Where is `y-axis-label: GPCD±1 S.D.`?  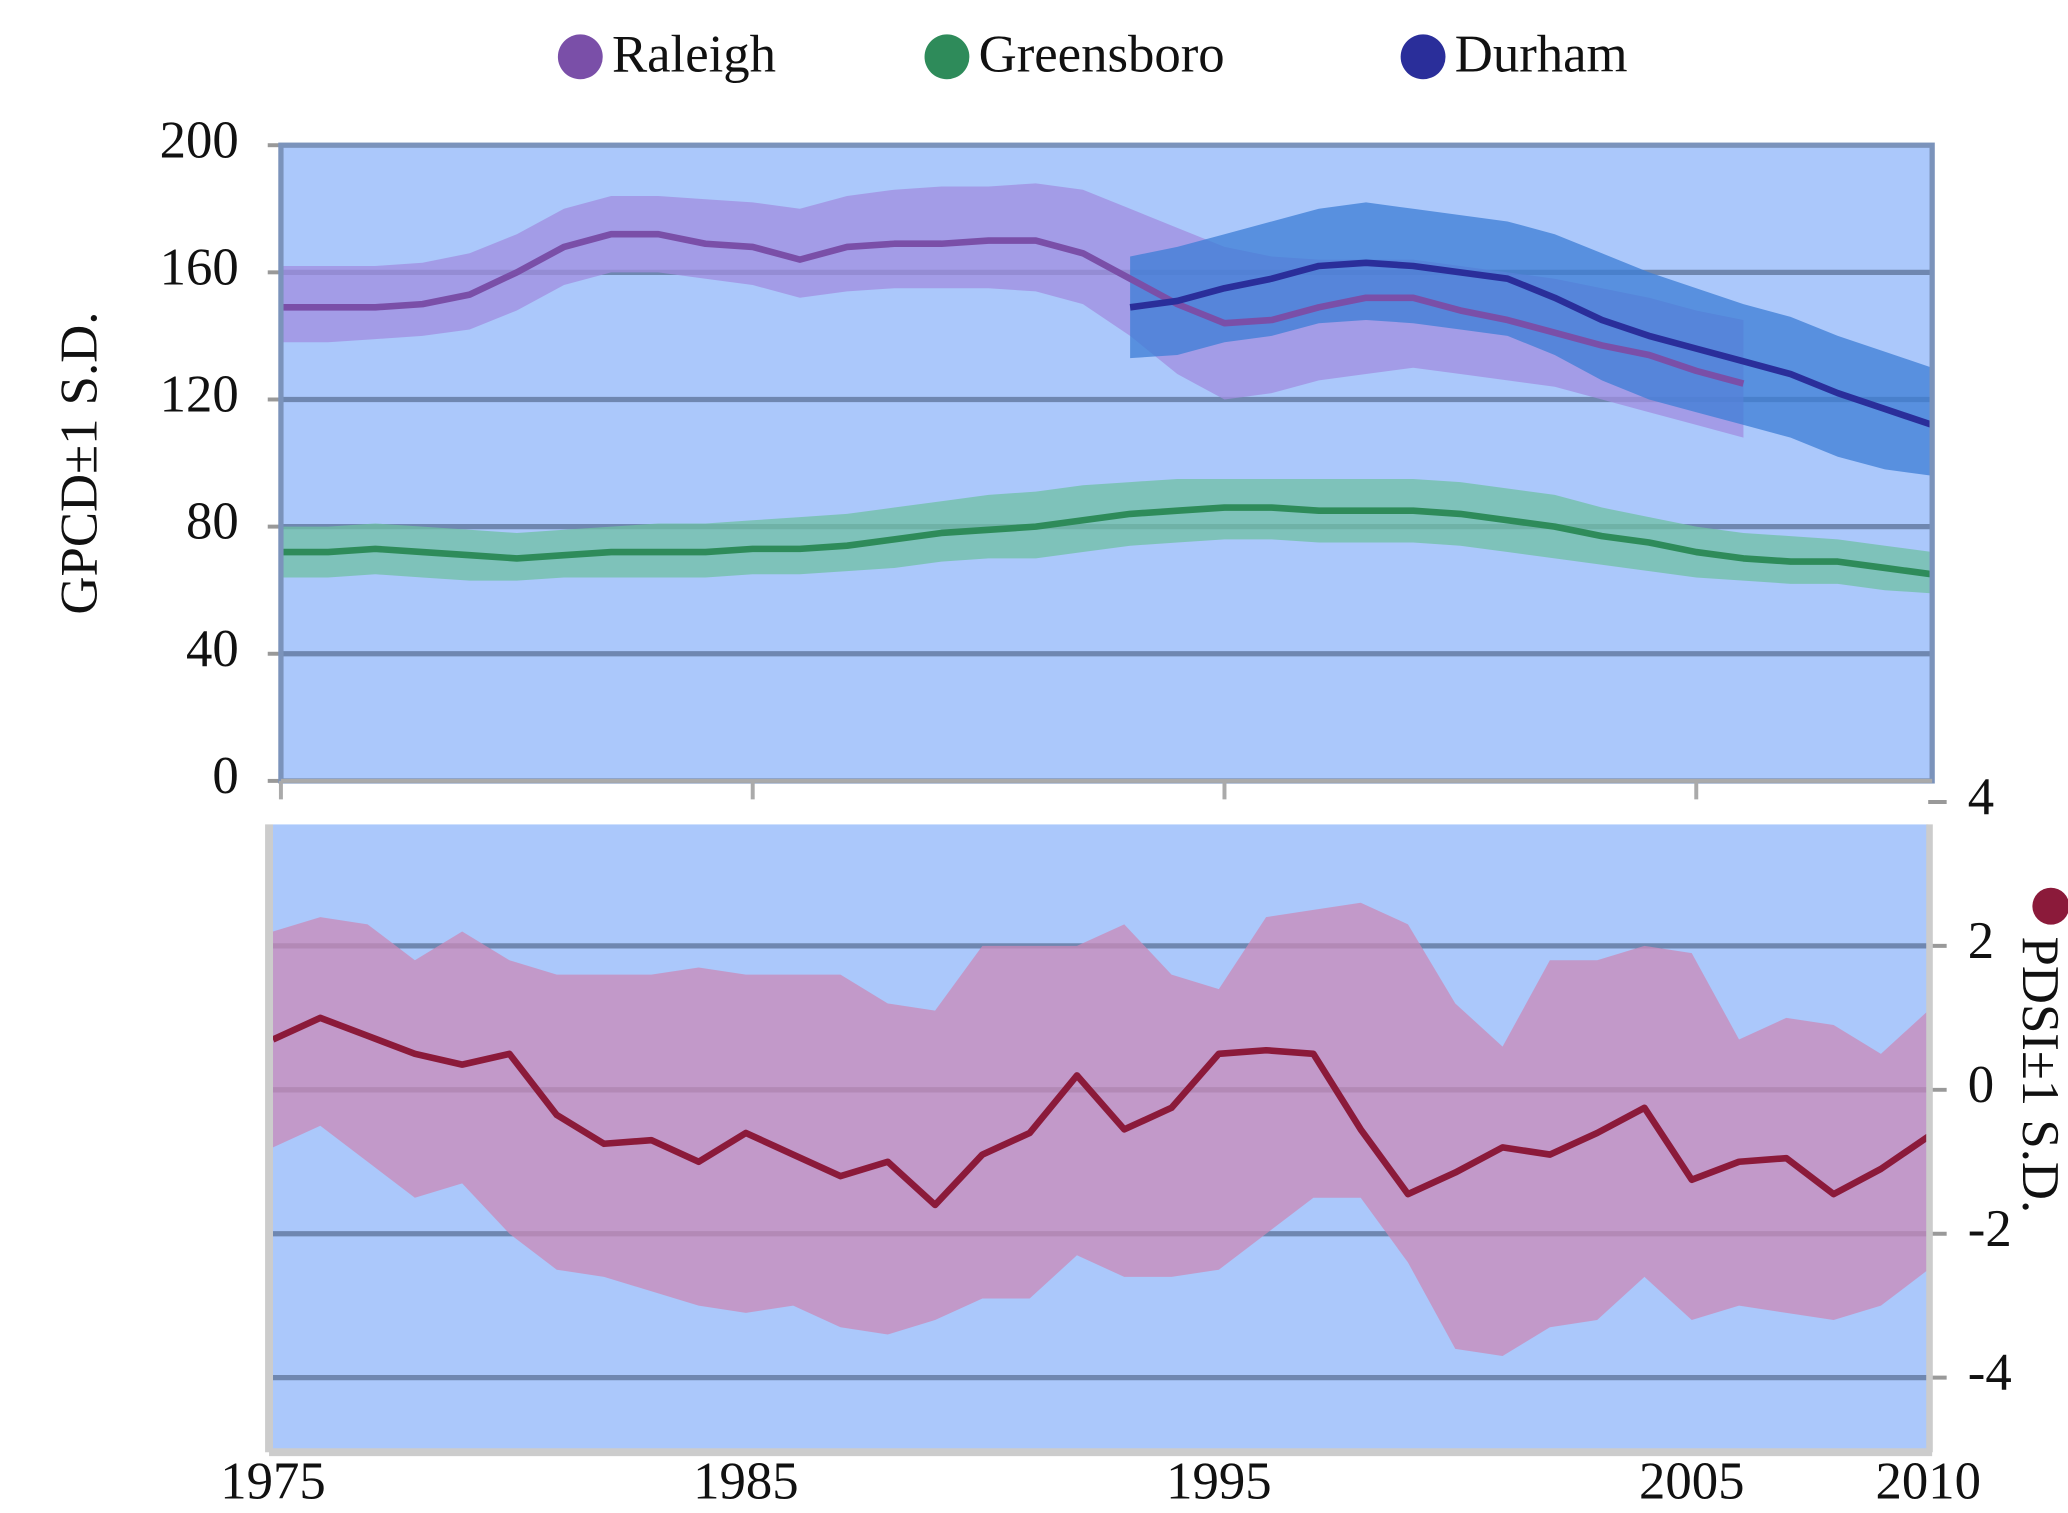 y-axis-label: GPCD±1 S.D. is located at coordinates (80, 463).